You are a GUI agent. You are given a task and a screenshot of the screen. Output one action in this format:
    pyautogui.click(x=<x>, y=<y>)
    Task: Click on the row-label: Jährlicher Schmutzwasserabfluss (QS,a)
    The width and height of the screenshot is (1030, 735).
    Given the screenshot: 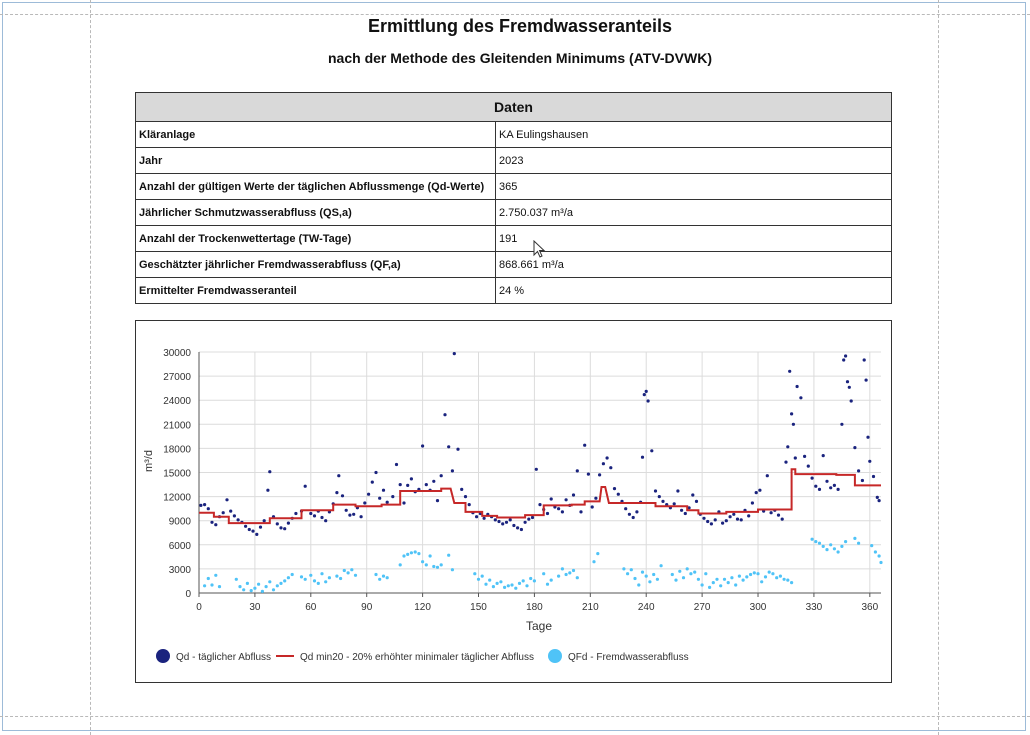 What is the action you would take?
    pyautogui.click(x=315, y=212)
    